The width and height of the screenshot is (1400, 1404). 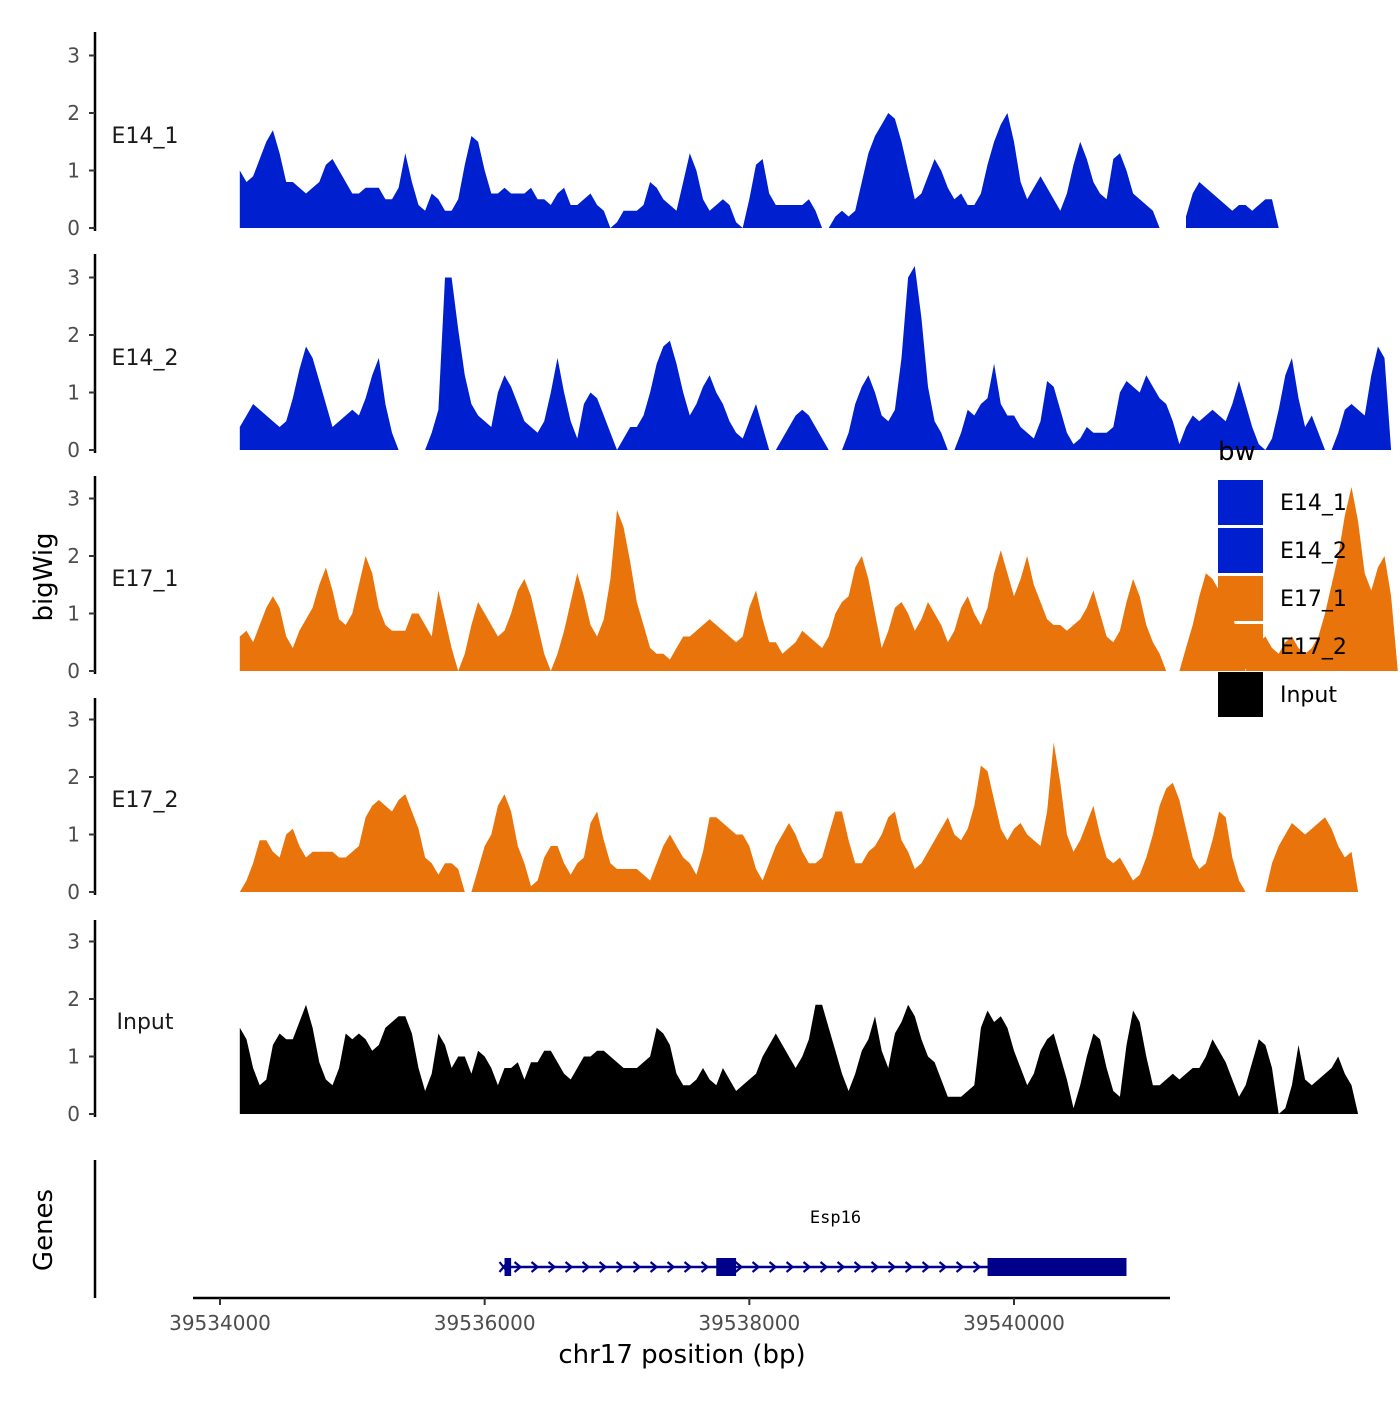 What do you see at coordinates (749, 1323) in the screenshot?
I see `x-tick-label: 39538000` at bounding box center [749, 1323].